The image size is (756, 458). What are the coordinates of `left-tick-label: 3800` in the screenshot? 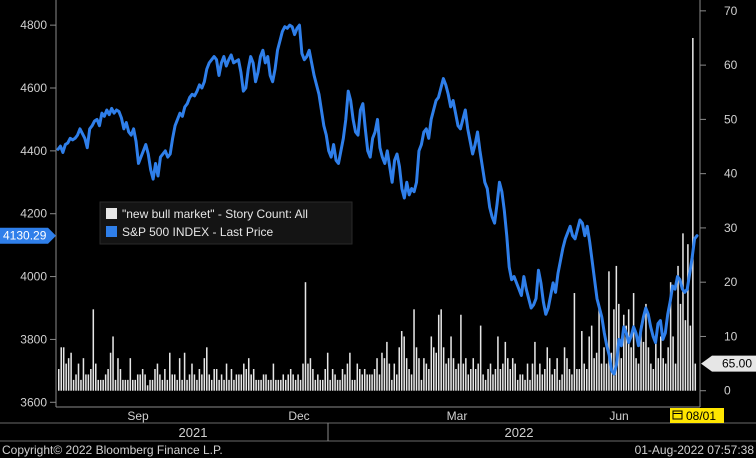 It's located at (33, 339).